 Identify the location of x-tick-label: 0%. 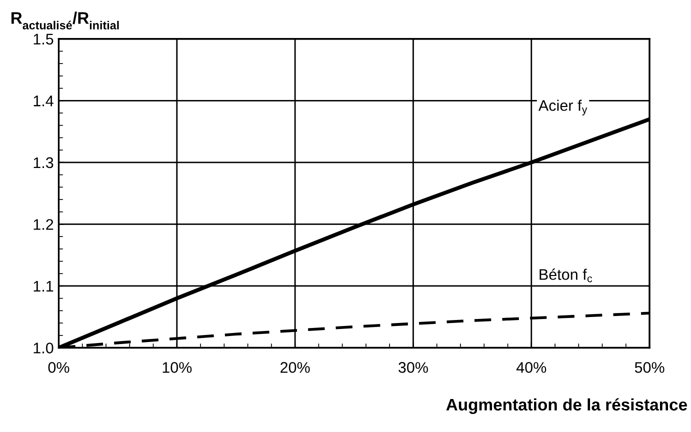
(59, 367).